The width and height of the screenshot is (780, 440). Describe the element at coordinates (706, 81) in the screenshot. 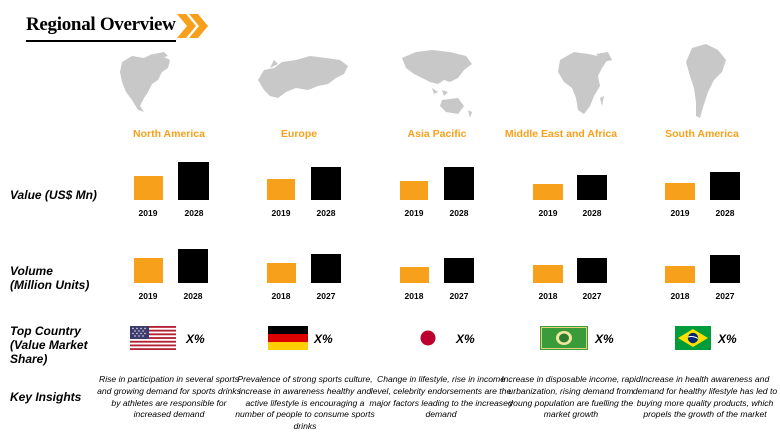

I see `south-america-map-icon` at that location.